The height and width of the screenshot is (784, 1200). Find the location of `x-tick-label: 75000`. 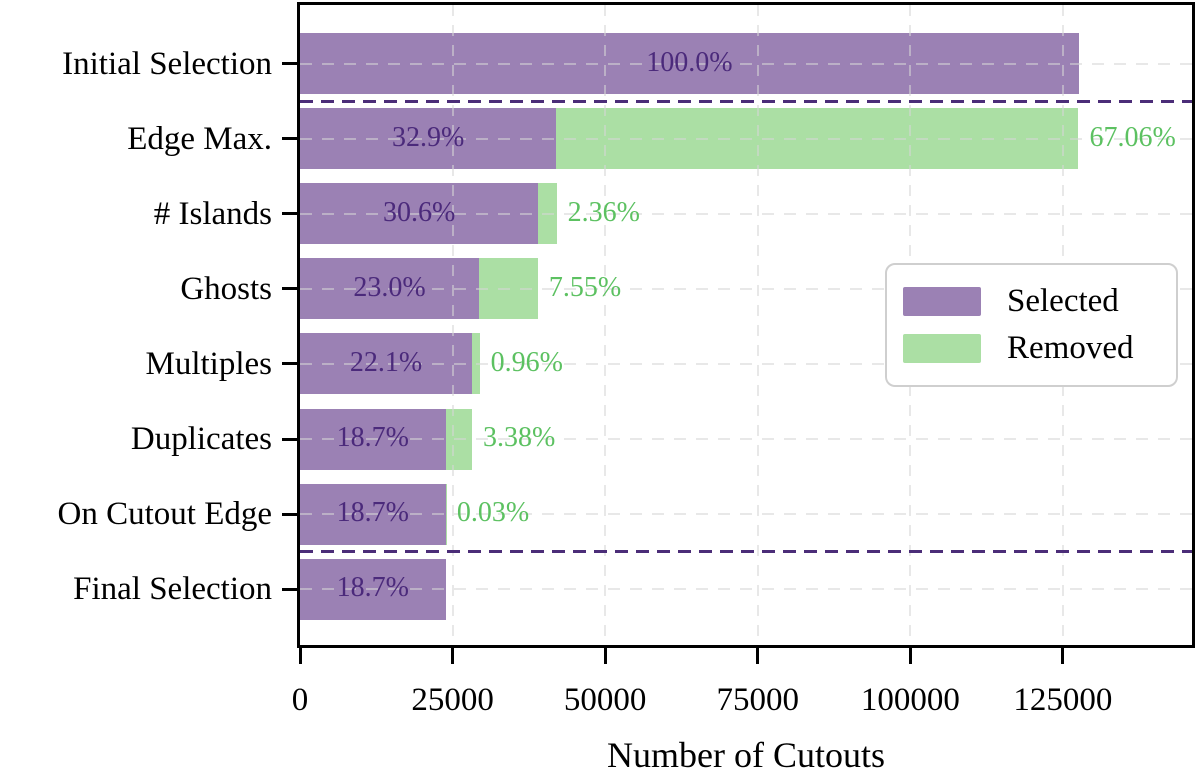

x-tick-label: 75000 is located at coordinates (757, 700).